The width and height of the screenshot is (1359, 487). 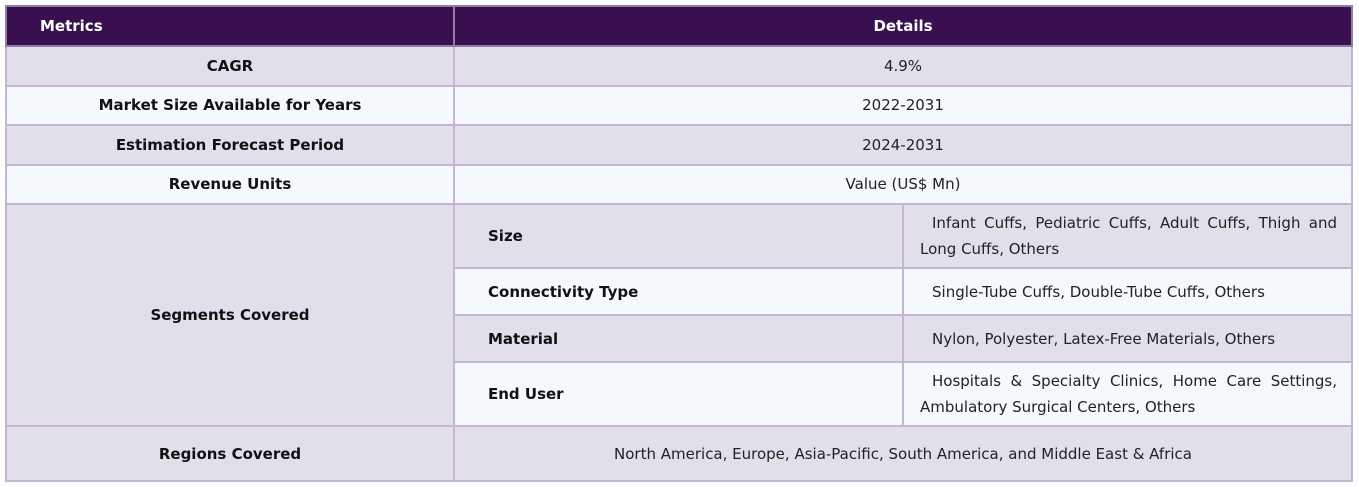 I want to click on segment-name-connectivity-type: Connectivity Type, so click(x=678, y=291).